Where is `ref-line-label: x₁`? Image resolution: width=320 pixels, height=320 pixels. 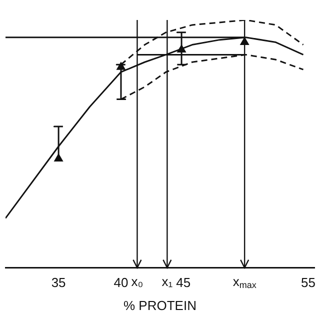
ref-line-label: x₁ is located at coordinates (168, 281).